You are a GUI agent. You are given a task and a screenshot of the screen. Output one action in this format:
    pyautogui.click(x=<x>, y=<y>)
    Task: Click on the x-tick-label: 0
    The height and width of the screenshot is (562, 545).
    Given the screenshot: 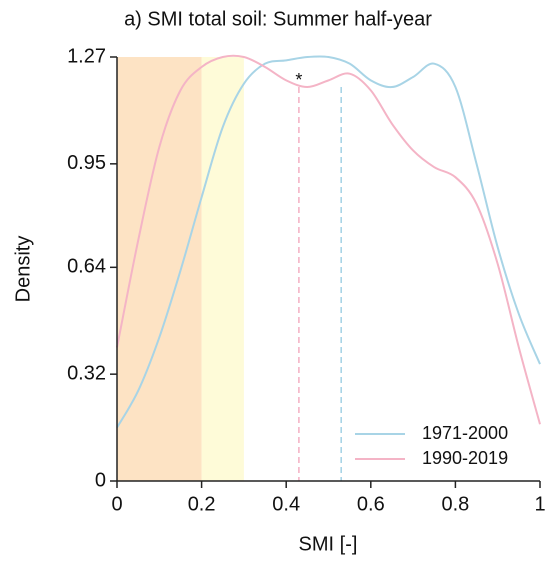 What is the action you would take?
    pyautogui.click(x=116, y=504)
    